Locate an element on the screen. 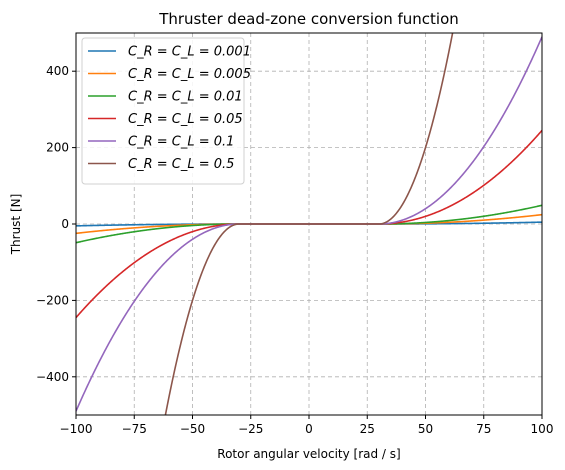 The height and width of the screenshot is (470, 565). y-tick-label: 400 is located at coordinates (57, 71).